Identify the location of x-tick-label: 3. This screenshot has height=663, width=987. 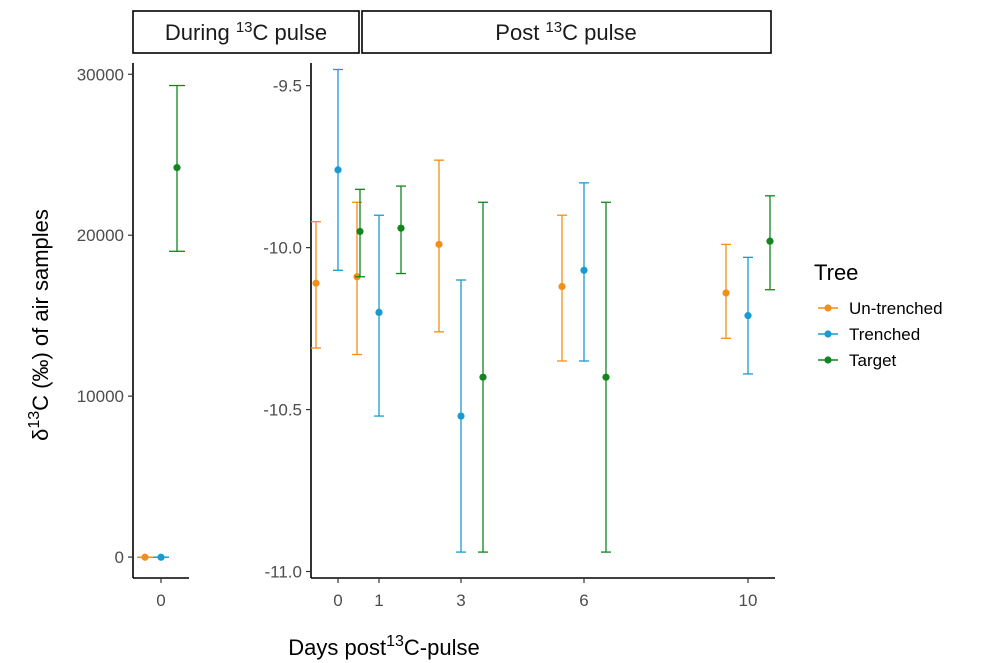
(460, 600).